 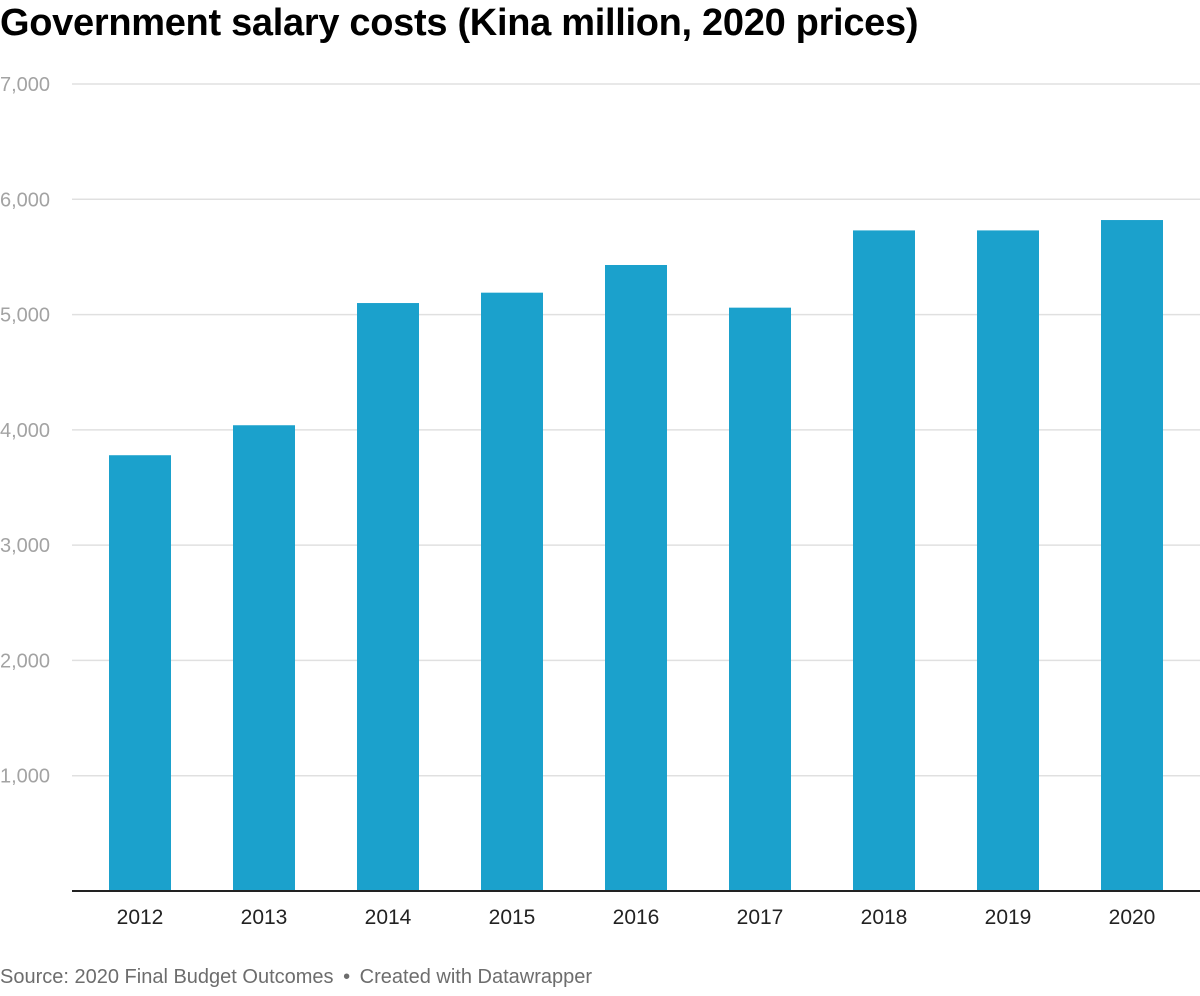 What do you see at coordinates (512, 592) in the screenshot?
I see `bar-2015` at bounding box center [512, 592].